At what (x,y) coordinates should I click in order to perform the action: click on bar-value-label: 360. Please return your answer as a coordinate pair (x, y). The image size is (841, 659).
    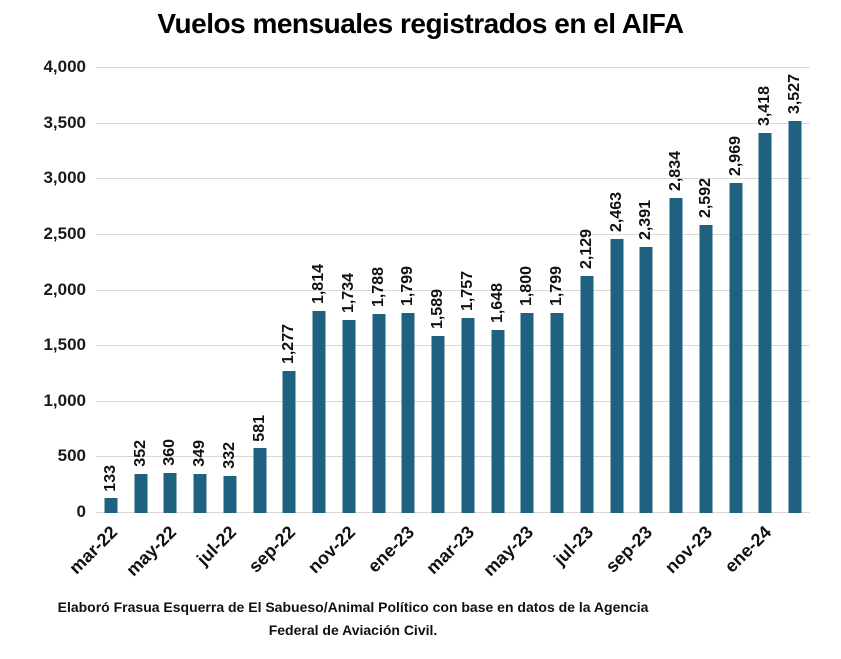
    Looking at the image, I should click on (170, 452).